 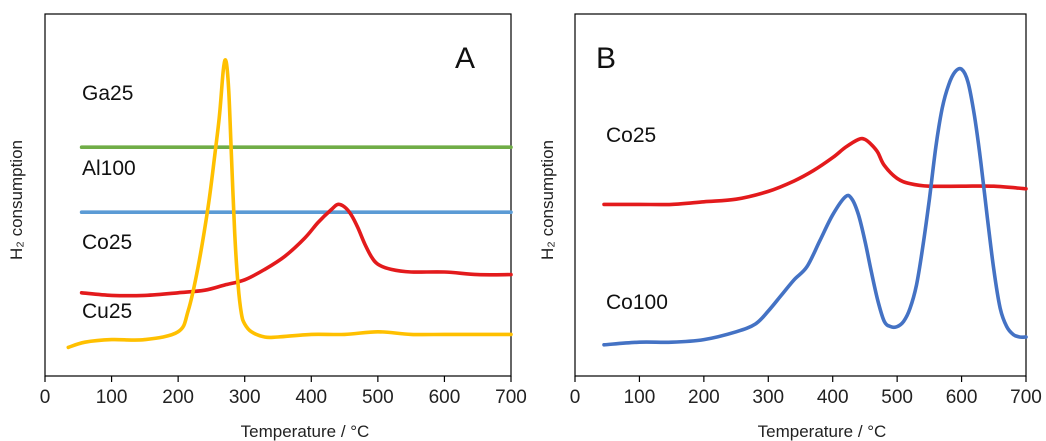 I want to click on series-label-co25-b: Co25, so click(x=631, y=135).